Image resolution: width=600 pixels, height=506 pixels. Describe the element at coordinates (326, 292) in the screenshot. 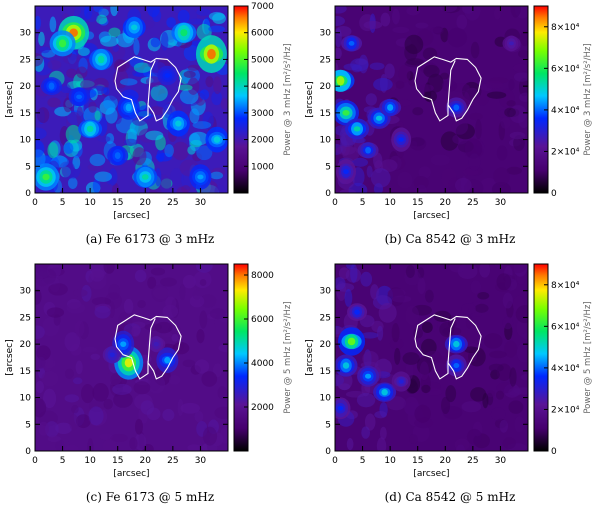

I see `y-tick-label: 30` at that location.